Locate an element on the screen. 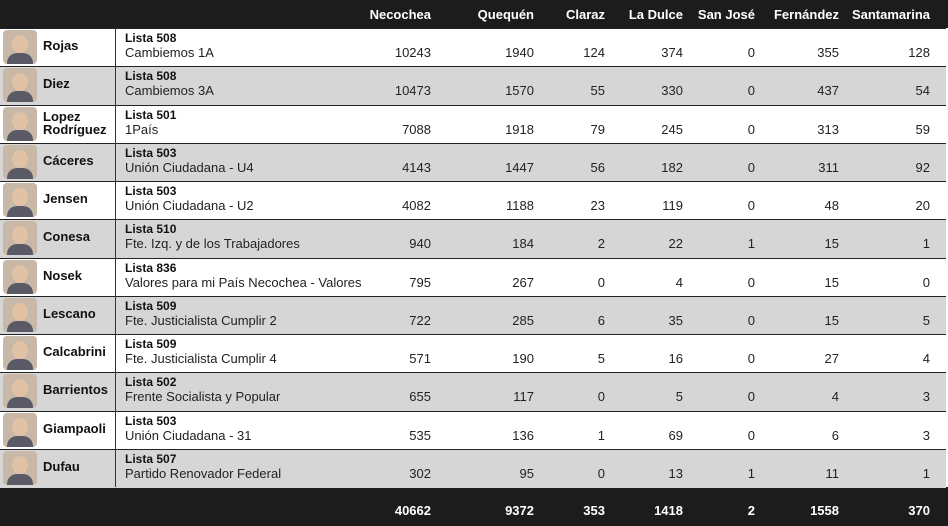  party-name: Unión Ciudadana - U4 is located at coordinates (189, 167).